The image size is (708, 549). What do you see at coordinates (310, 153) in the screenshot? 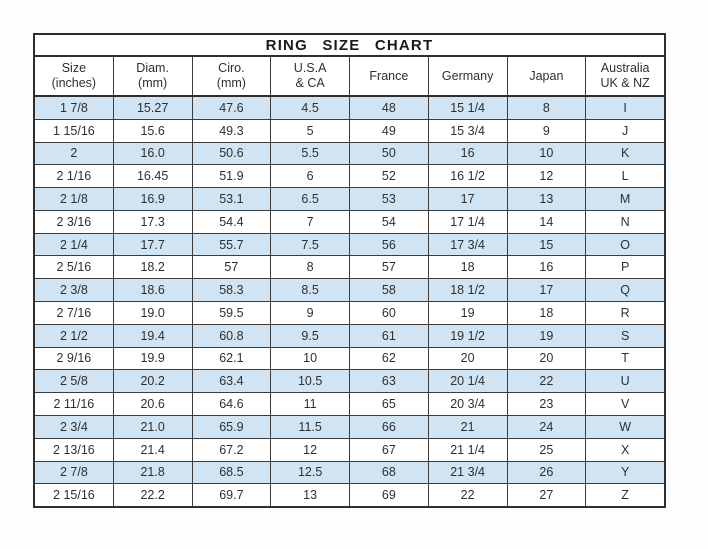
I see `table-cell: 5.5` at bounding box center [310, 153].